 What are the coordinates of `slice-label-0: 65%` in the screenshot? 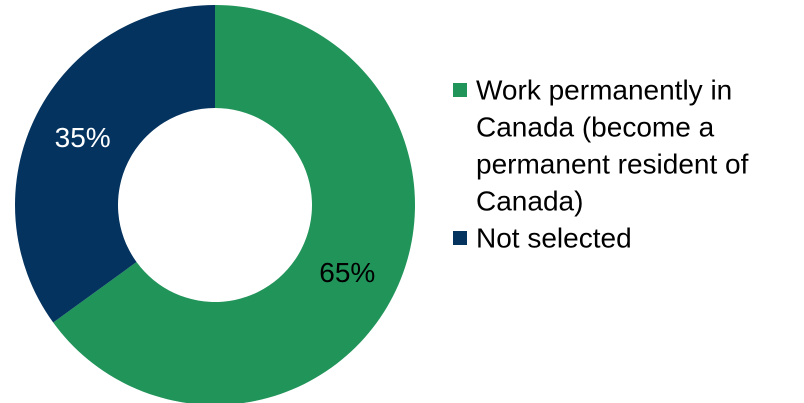 It's located at (347, 272).